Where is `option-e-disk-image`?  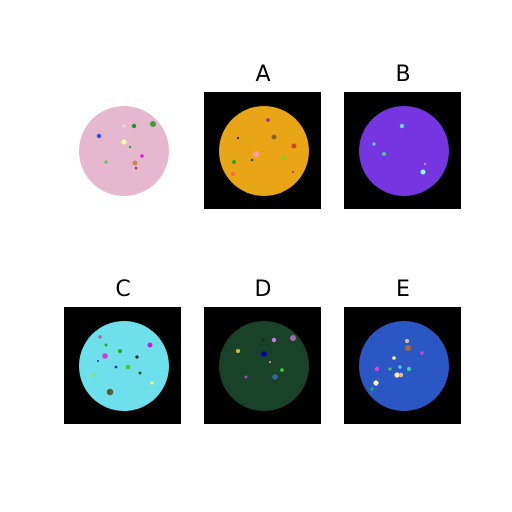
option-e-disk-image is located at coordinates (402, 365).